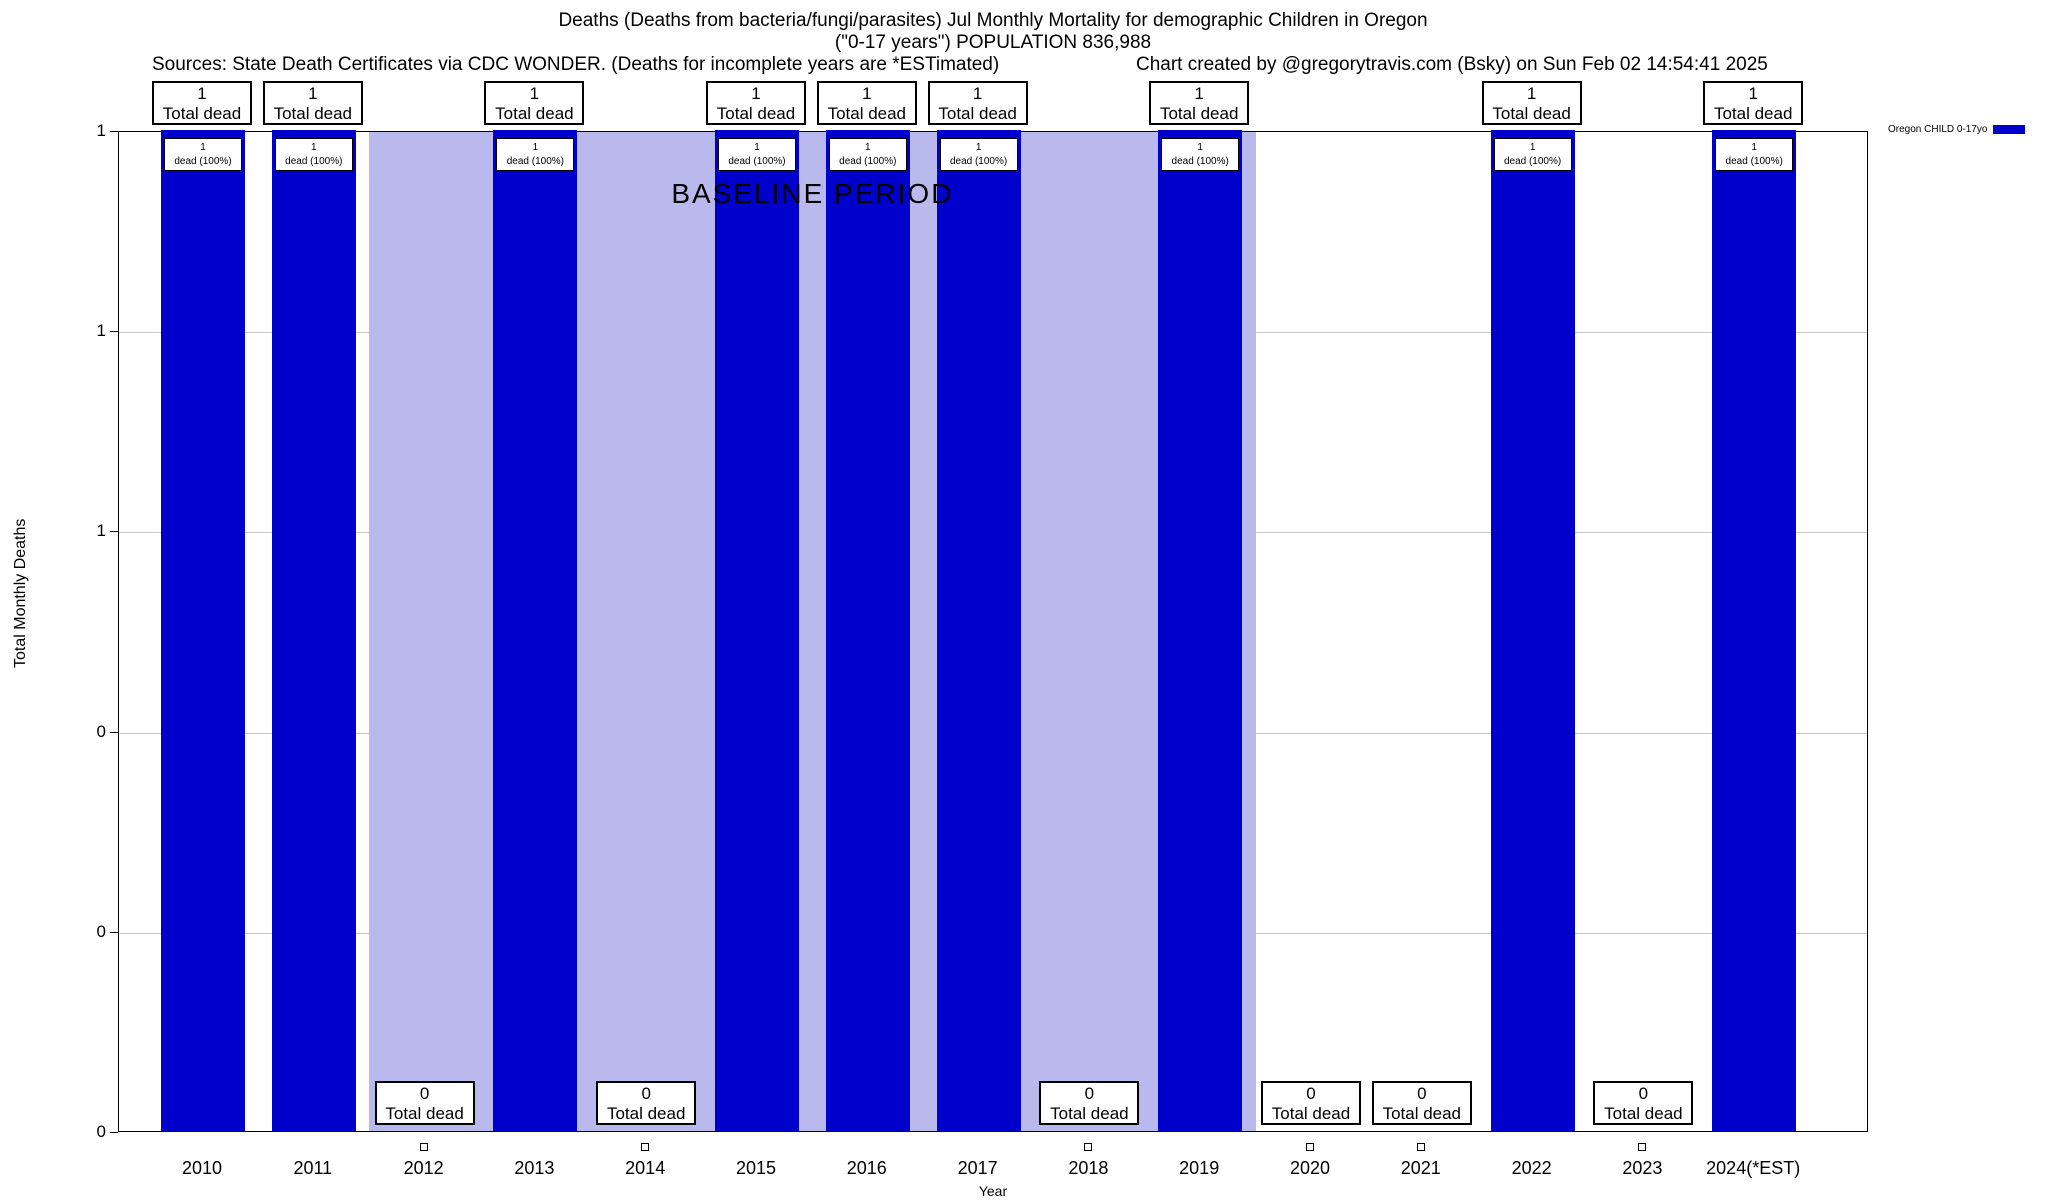 This screenshot has height=1200, width=2048. Describe the element at coordinates (978, 630) in the screenshot. I see `bar-2017` at that location.